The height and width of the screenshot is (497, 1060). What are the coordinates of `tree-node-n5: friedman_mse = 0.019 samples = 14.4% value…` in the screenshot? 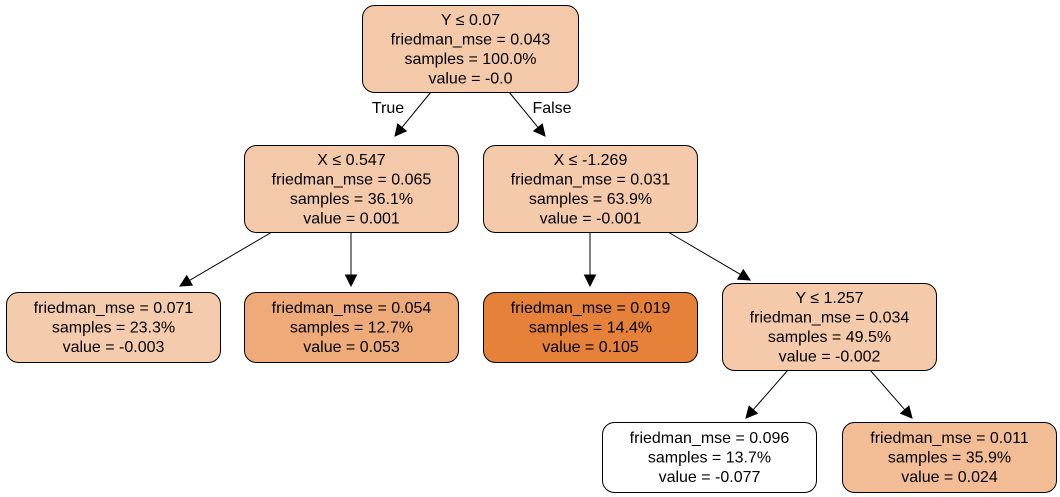 It's located at (590, 327).